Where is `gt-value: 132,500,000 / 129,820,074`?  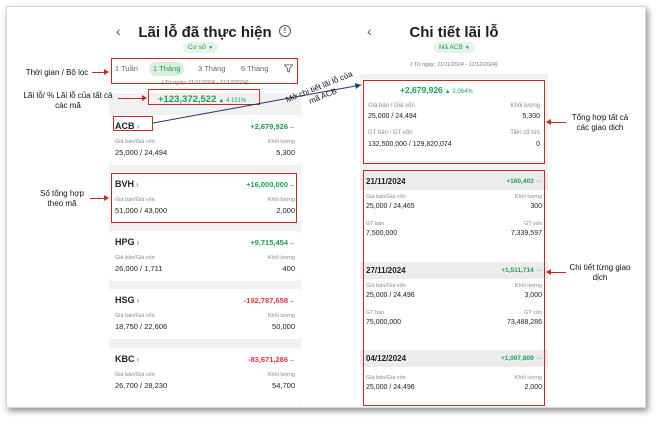 gt-value: 132,500,000 / 129,820,074 is located at coordinates (410, 144).